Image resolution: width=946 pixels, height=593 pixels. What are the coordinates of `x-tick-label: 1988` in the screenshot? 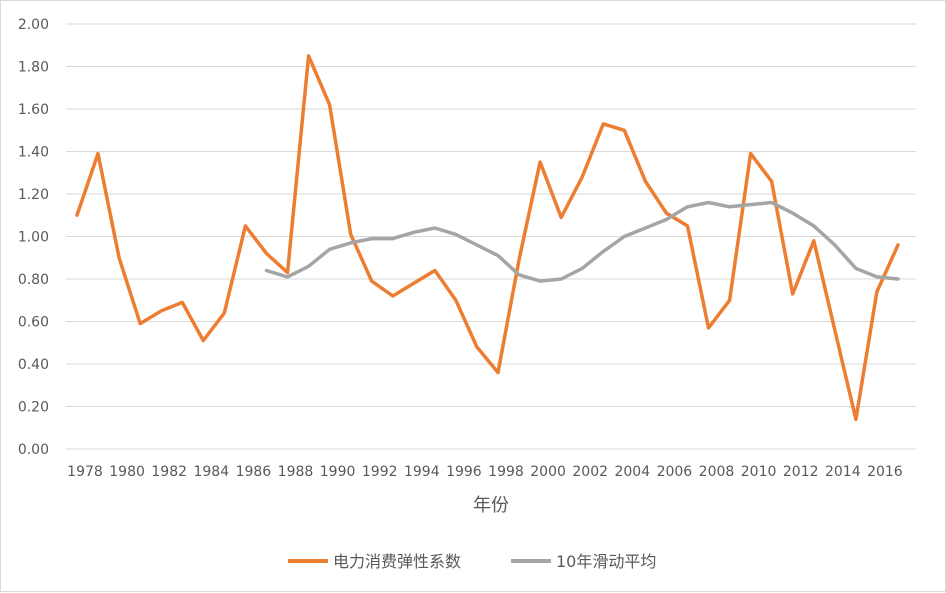 It's located at (296, 472).